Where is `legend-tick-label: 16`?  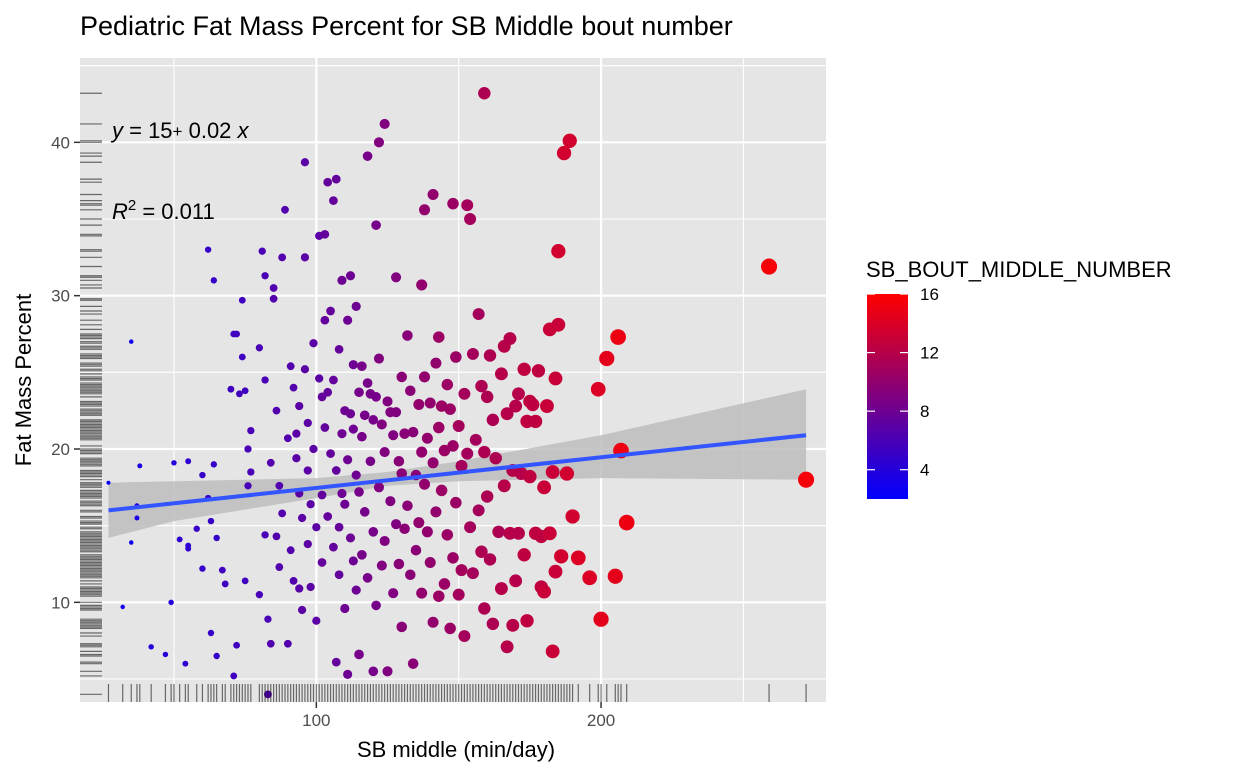 legend-tick-label: 16 is located at coordinates (929, 294).